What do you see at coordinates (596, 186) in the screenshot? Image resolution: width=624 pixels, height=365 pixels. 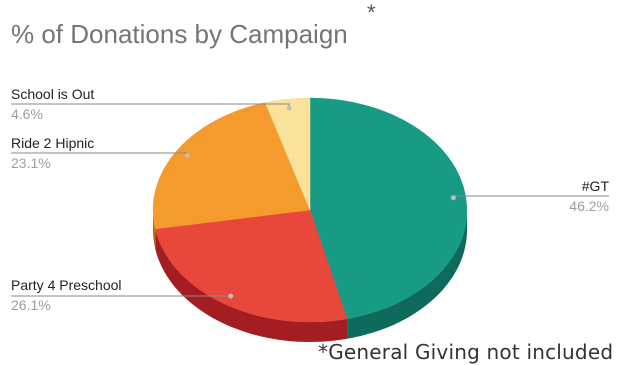 I see `slice-label-gt: #GT` at bounding box center [596, 186].